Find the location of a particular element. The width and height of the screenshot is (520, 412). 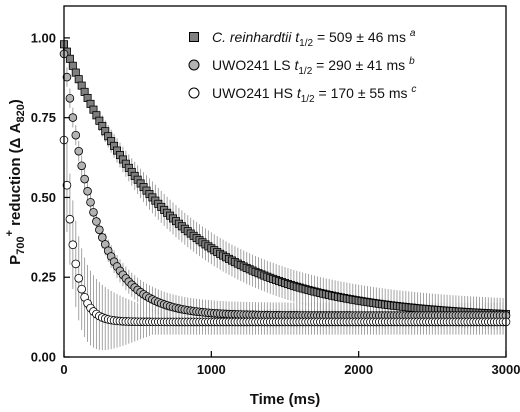

y-axis-title-mid: reduction (Δ A is located at coordinates (15, 176).